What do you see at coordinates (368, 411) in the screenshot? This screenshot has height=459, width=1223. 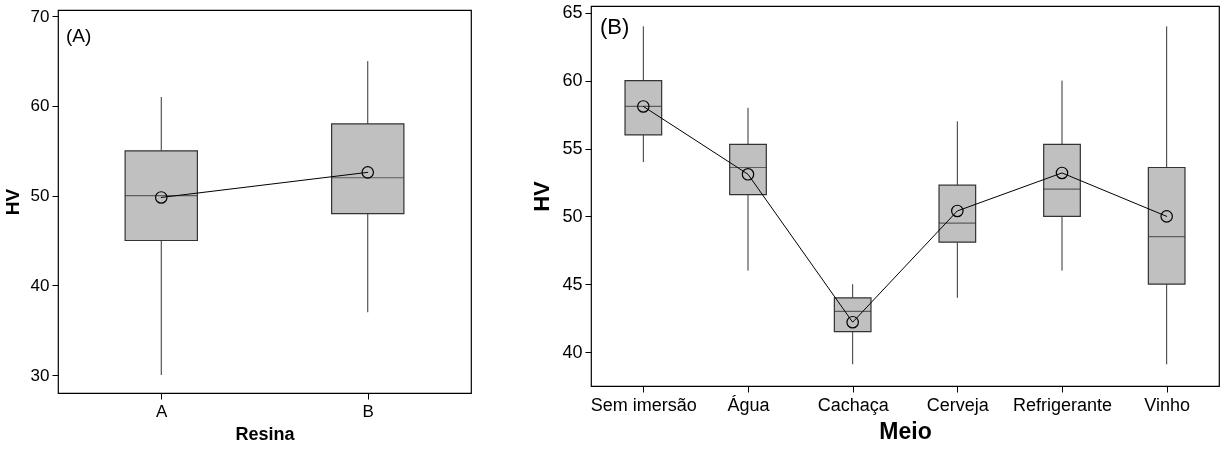 I see `x-tick-label: B` at bounding box center [368, 411].